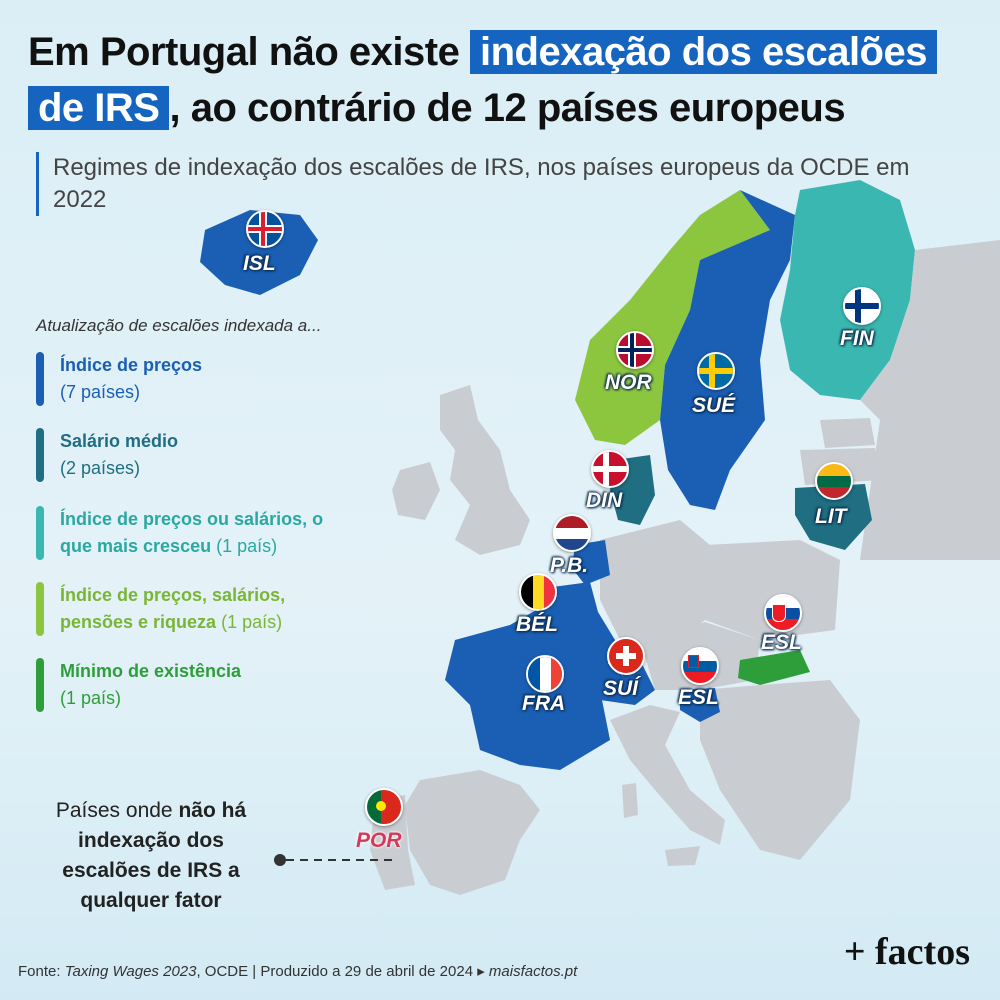 The width and height of the screenshot is (1000, 1000). I want to click on country-poland, so click(772, 590).